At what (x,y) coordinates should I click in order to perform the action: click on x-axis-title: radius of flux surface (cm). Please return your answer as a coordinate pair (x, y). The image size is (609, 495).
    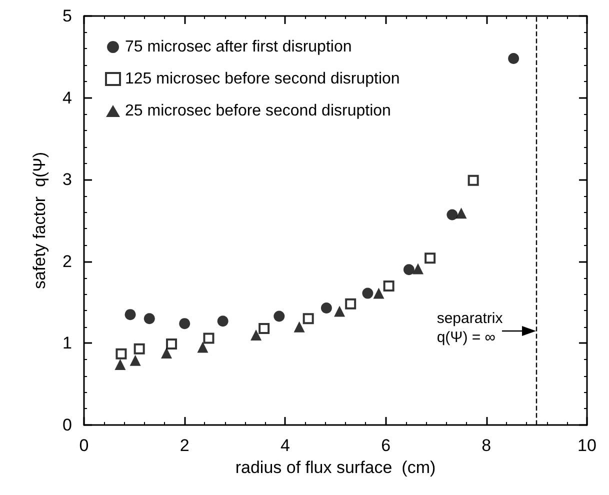
    Looking at the image, I should click on (335, 467).